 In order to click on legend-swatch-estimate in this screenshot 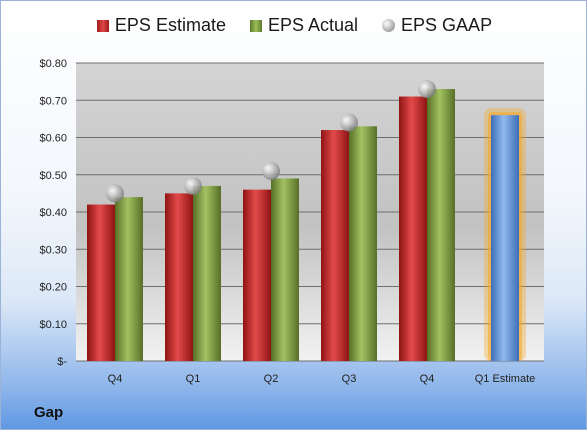, I will do `click(102, 25)`.